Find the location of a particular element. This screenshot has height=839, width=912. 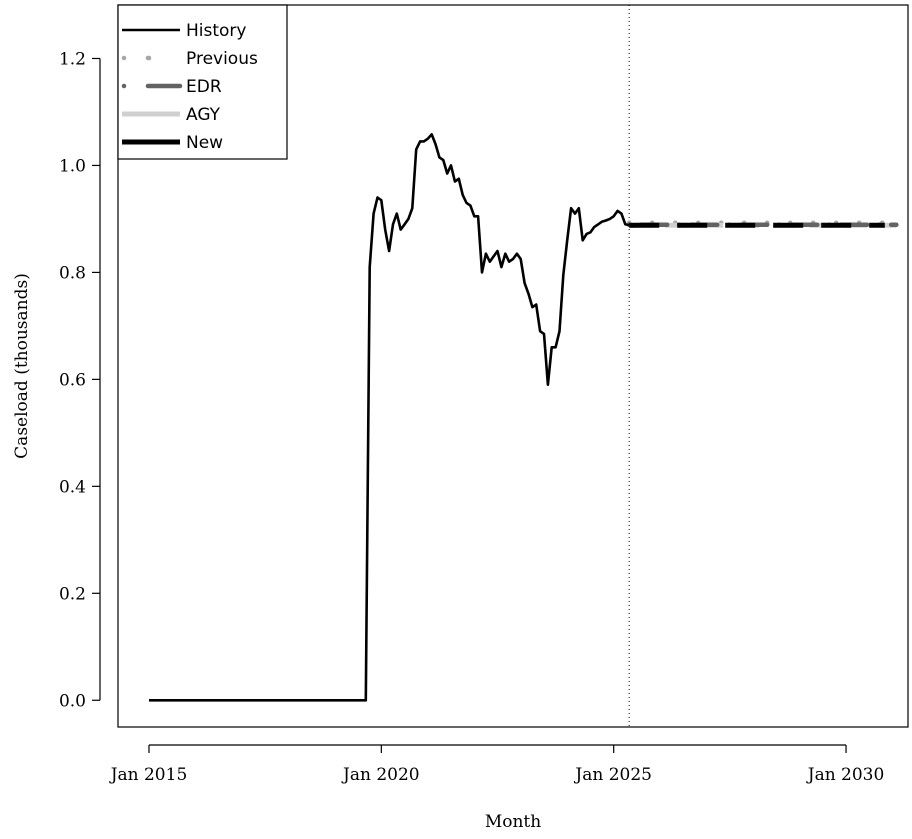

legend: History Previous EDR AGY New is located at coordinates (202, 82).